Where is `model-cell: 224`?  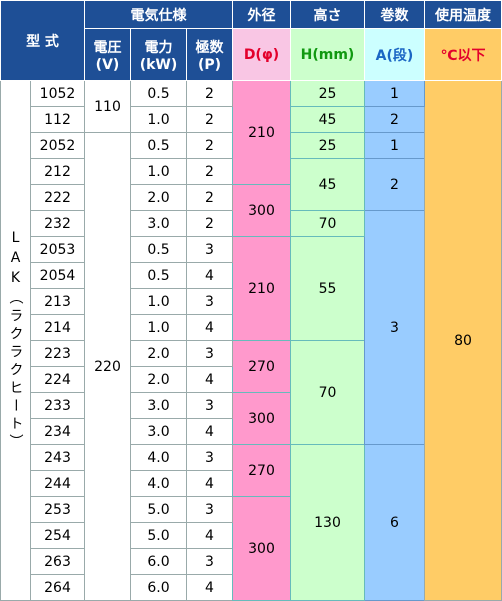 model-cell: 224 is located at coordinates (57, 379).